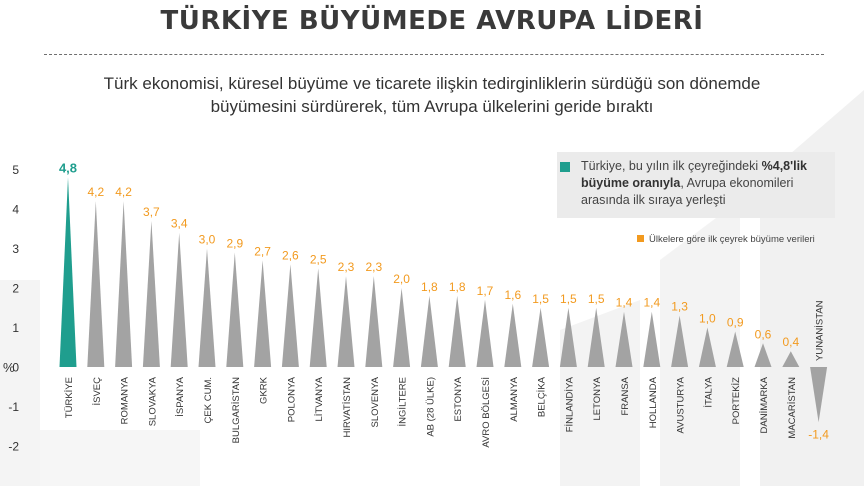  I want to click on category-label: ALMANYA, so click(514, 398).